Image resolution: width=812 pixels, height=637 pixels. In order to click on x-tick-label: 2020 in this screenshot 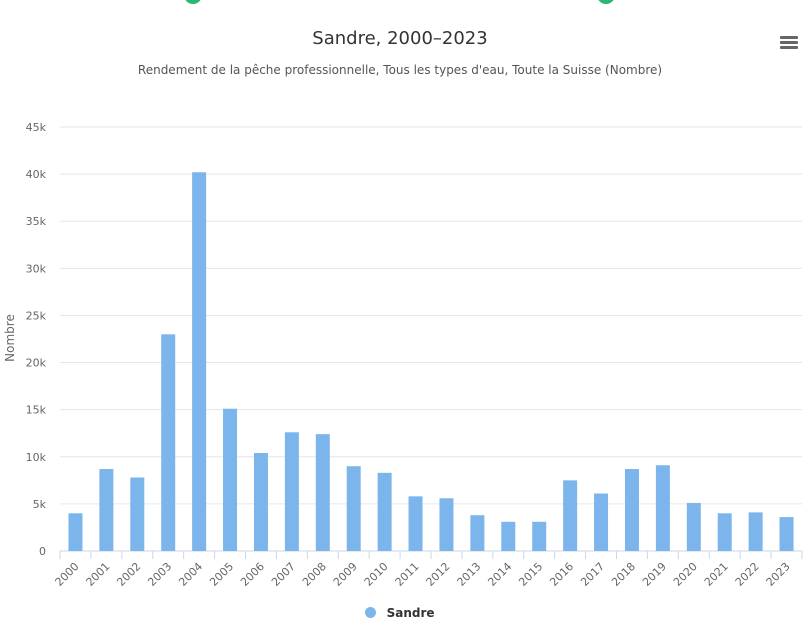, I will do `click(685, 574)`.